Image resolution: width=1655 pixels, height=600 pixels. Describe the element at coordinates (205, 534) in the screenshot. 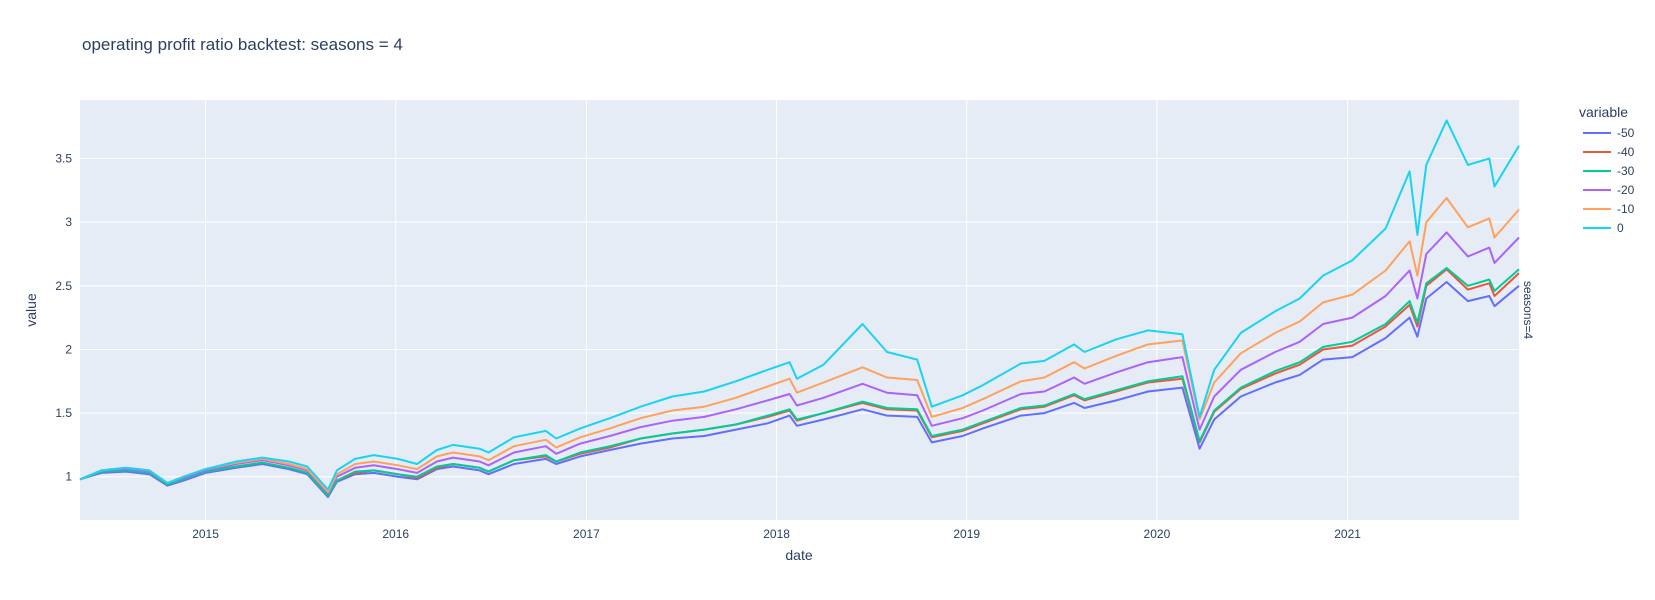

I see `x-tick-label: 2015` at that location.